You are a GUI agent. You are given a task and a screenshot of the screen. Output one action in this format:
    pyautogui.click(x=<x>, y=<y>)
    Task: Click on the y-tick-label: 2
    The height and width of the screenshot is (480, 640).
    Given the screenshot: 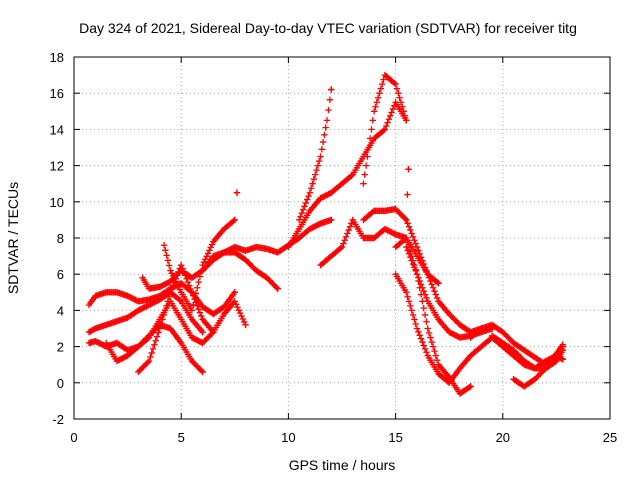 What is the action you would take?
    pyautogui.click(x=60, y=347)
    